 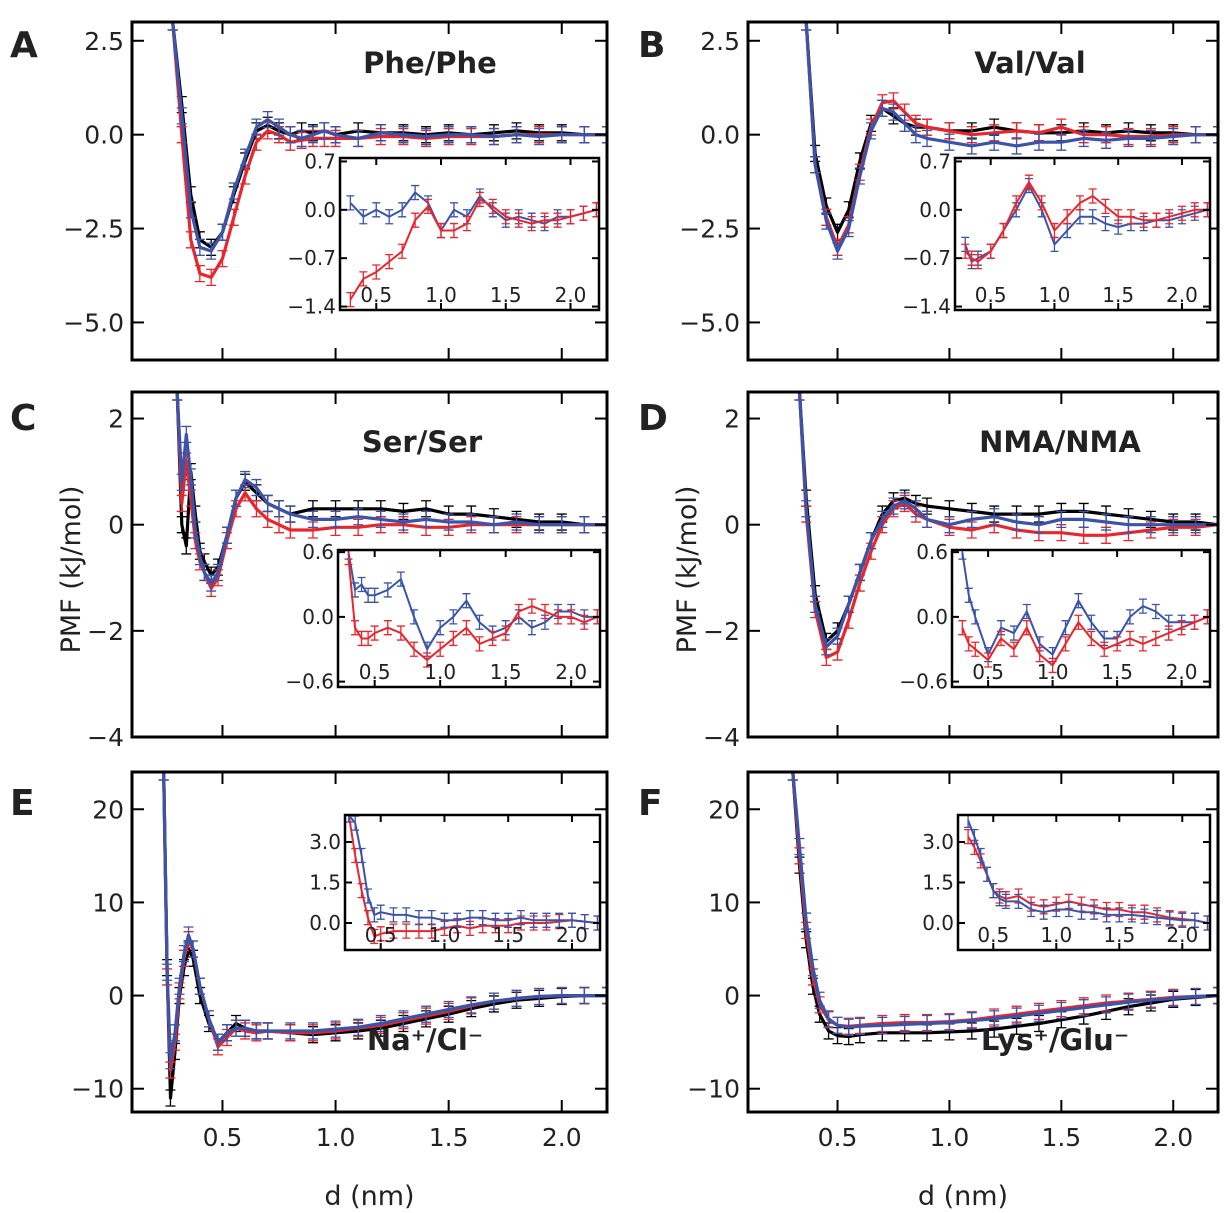 I want to click on inset-e-ytick-label: 0.0, so click(x=325, y=923).